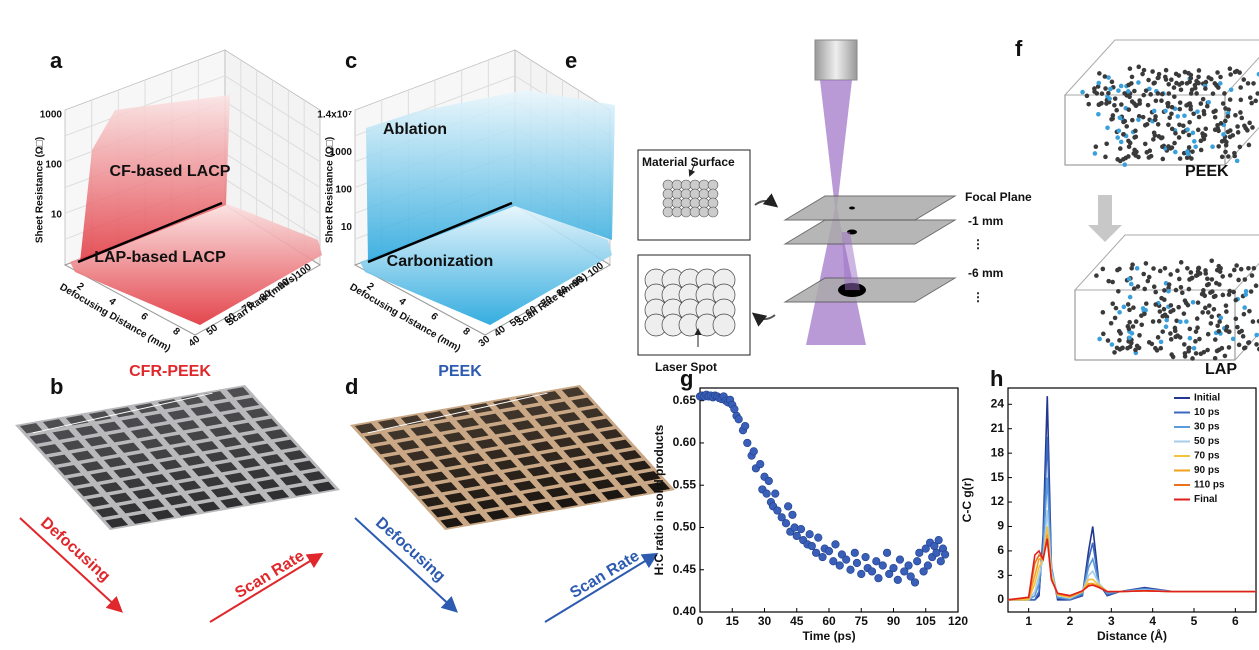  What do you see at coordinates (724, 325) in the screenshot?
I see `large-spot` at bounding box center [724, 325].